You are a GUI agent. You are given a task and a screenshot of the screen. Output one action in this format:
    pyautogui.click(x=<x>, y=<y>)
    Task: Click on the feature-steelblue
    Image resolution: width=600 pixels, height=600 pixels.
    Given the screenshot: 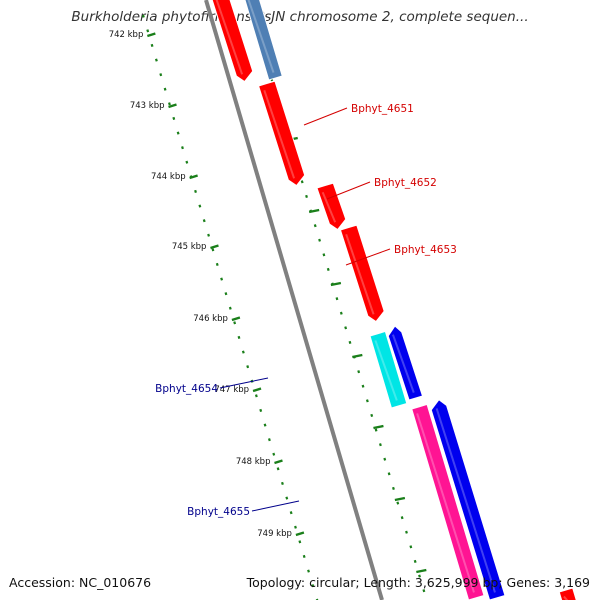 What is the action you would take?
    pyautogui.click(x=263, y=40)
    